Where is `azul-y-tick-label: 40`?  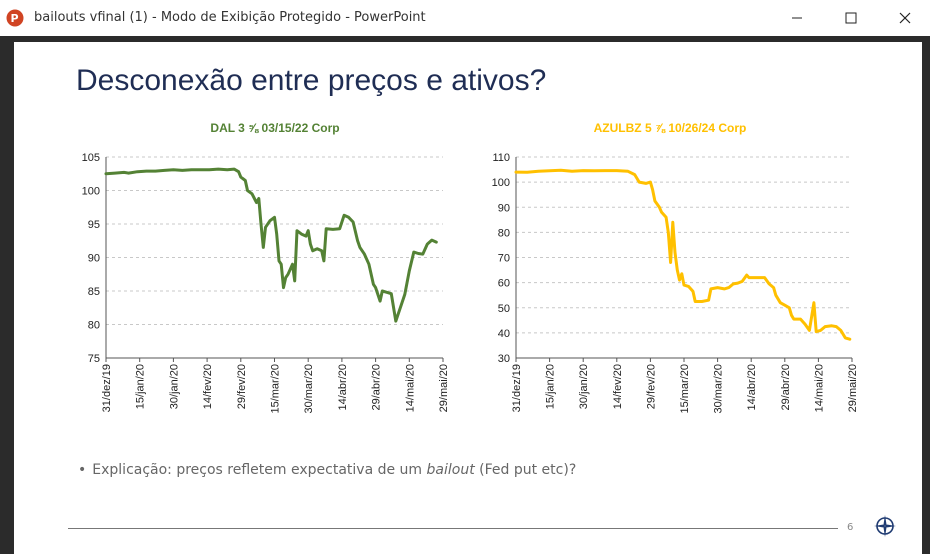
azul-y-tick-label: 40 is located at coordinates (504, 334).